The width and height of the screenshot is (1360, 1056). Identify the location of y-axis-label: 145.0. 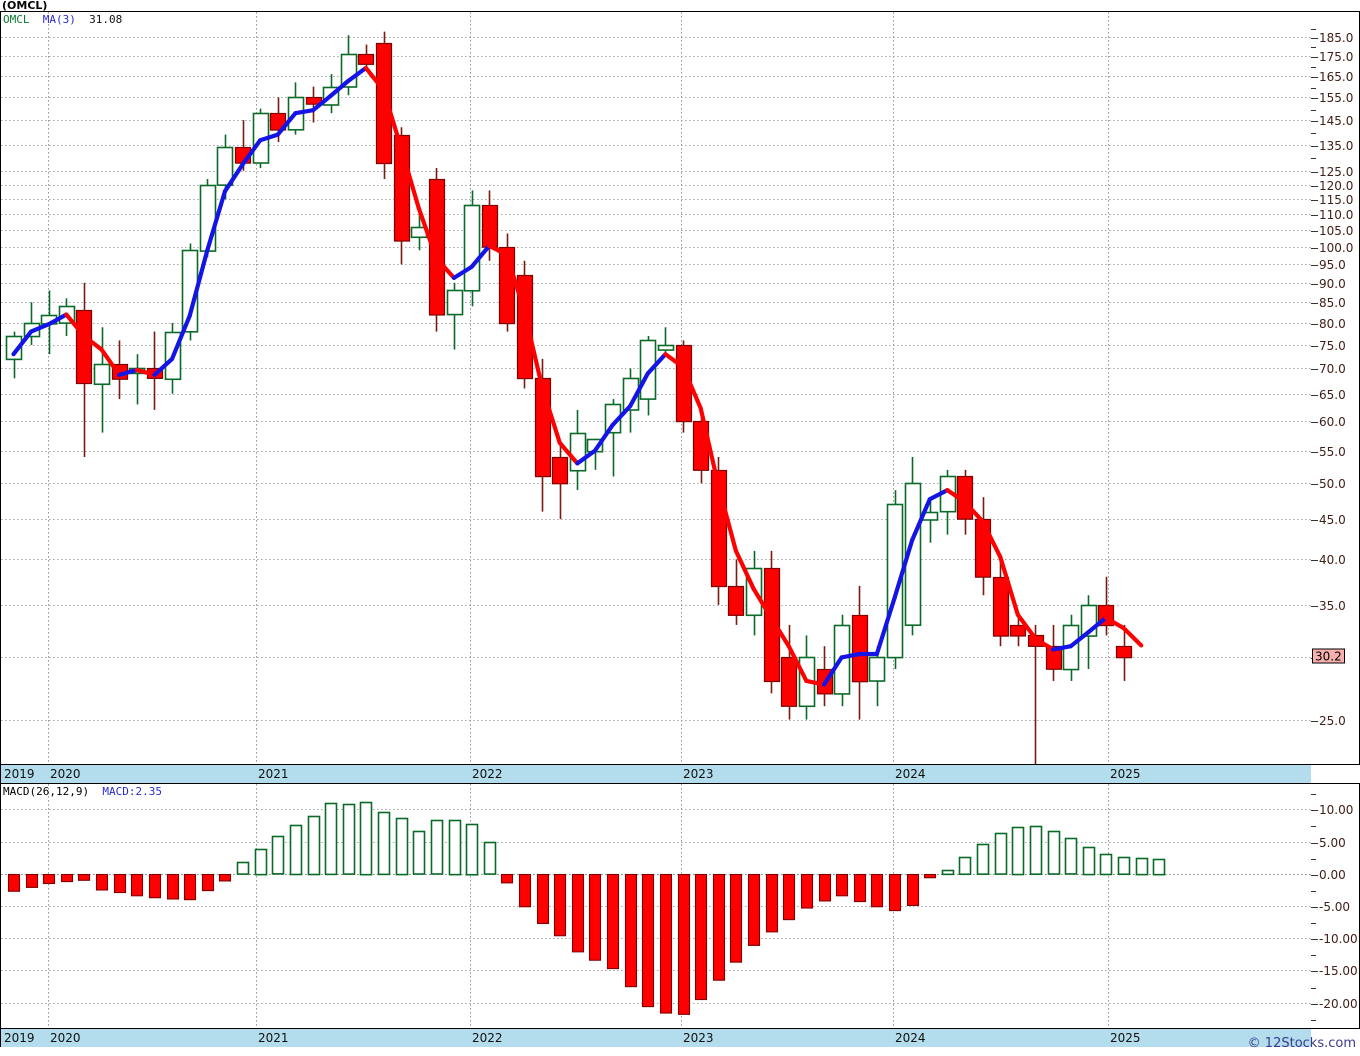
(1336, 121).